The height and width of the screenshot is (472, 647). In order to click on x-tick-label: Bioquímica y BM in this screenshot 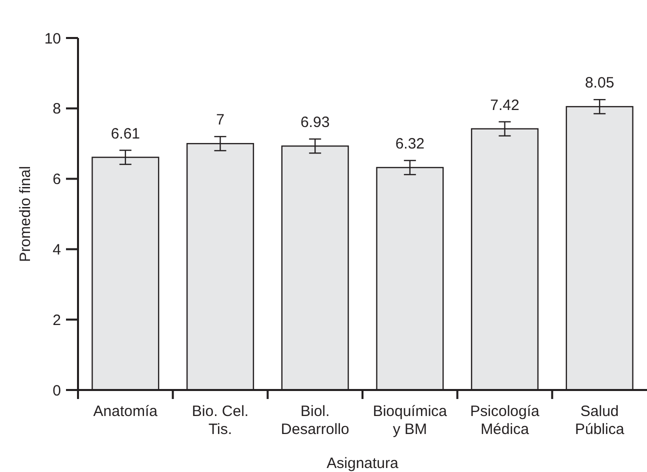, I will do `click(410, 420)`.